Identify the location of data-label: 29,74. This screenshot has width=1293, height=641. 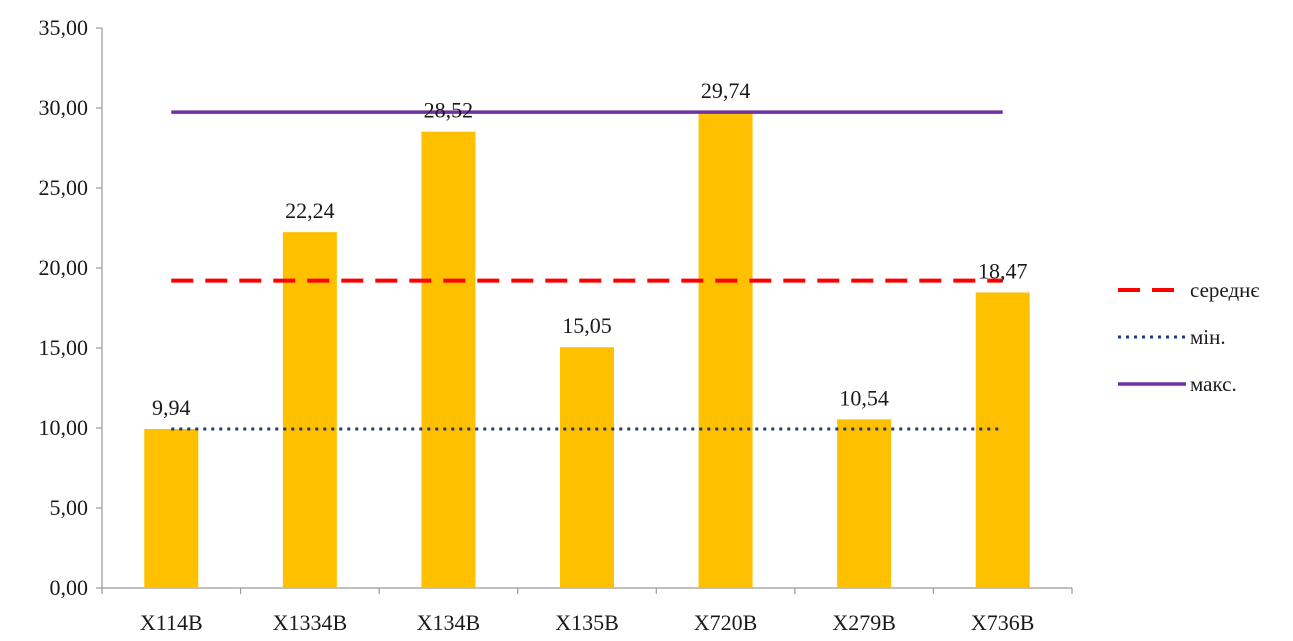
(726, 90).